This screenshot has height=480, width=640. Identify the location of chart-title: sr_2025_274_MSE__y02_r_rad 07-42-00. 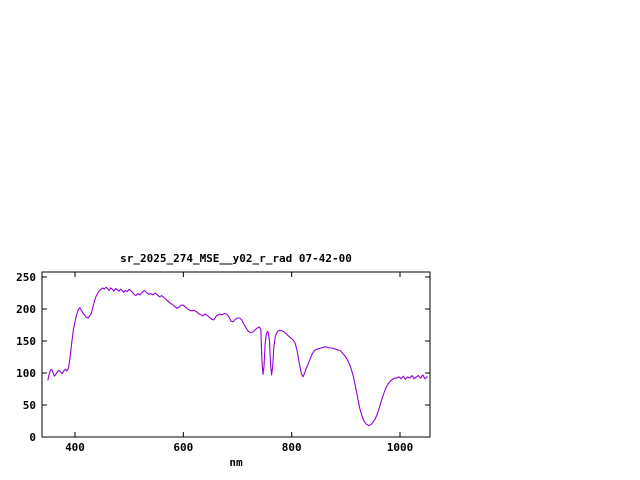
(236, 258).